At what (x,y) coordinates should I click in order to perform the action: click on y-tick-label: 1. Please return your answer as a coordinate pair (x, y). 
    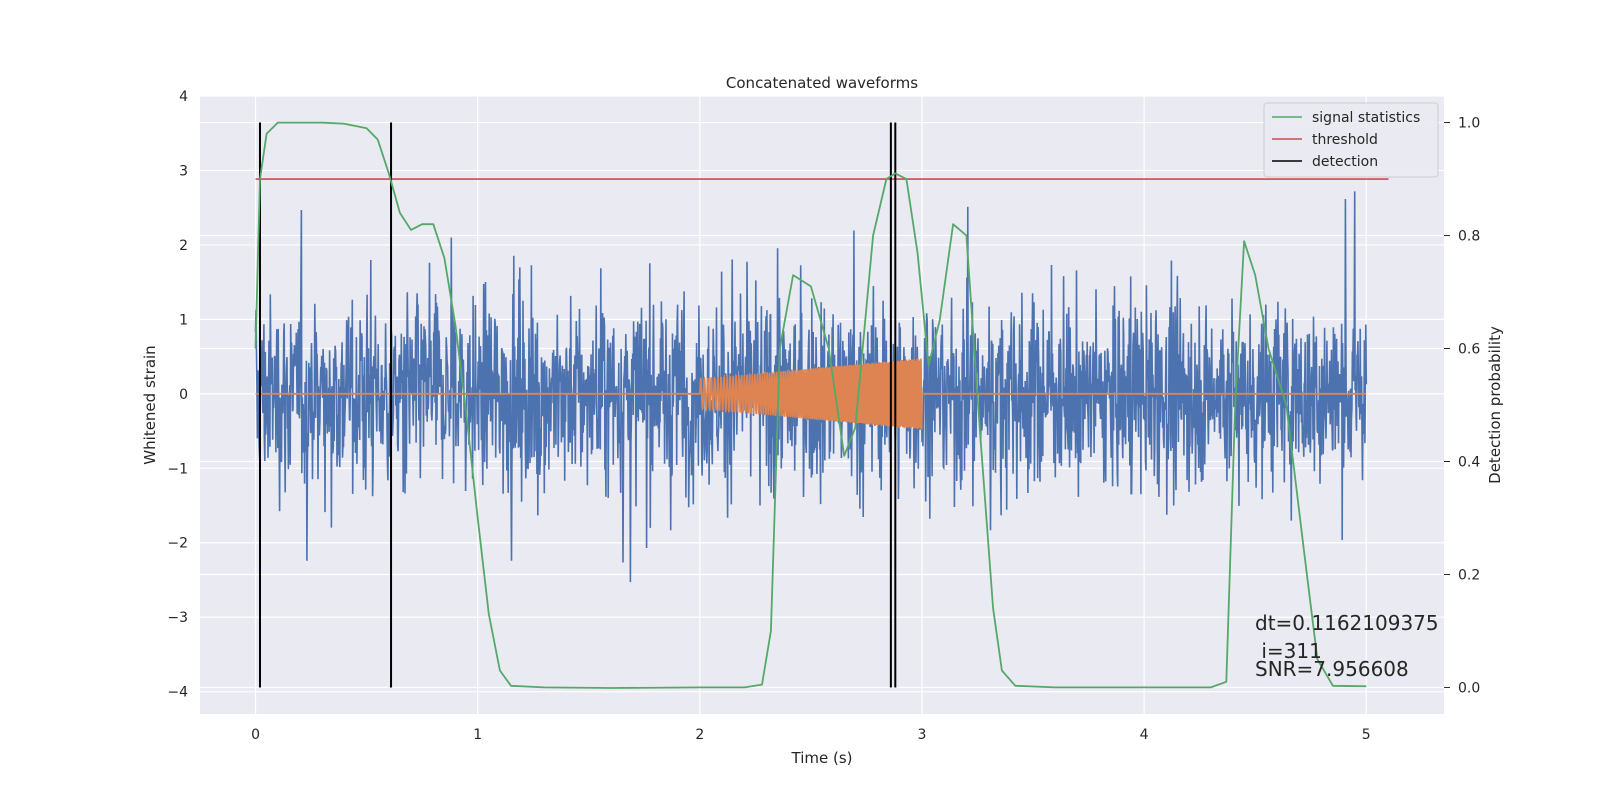
    Looking at the image, I should click on (183, 320).